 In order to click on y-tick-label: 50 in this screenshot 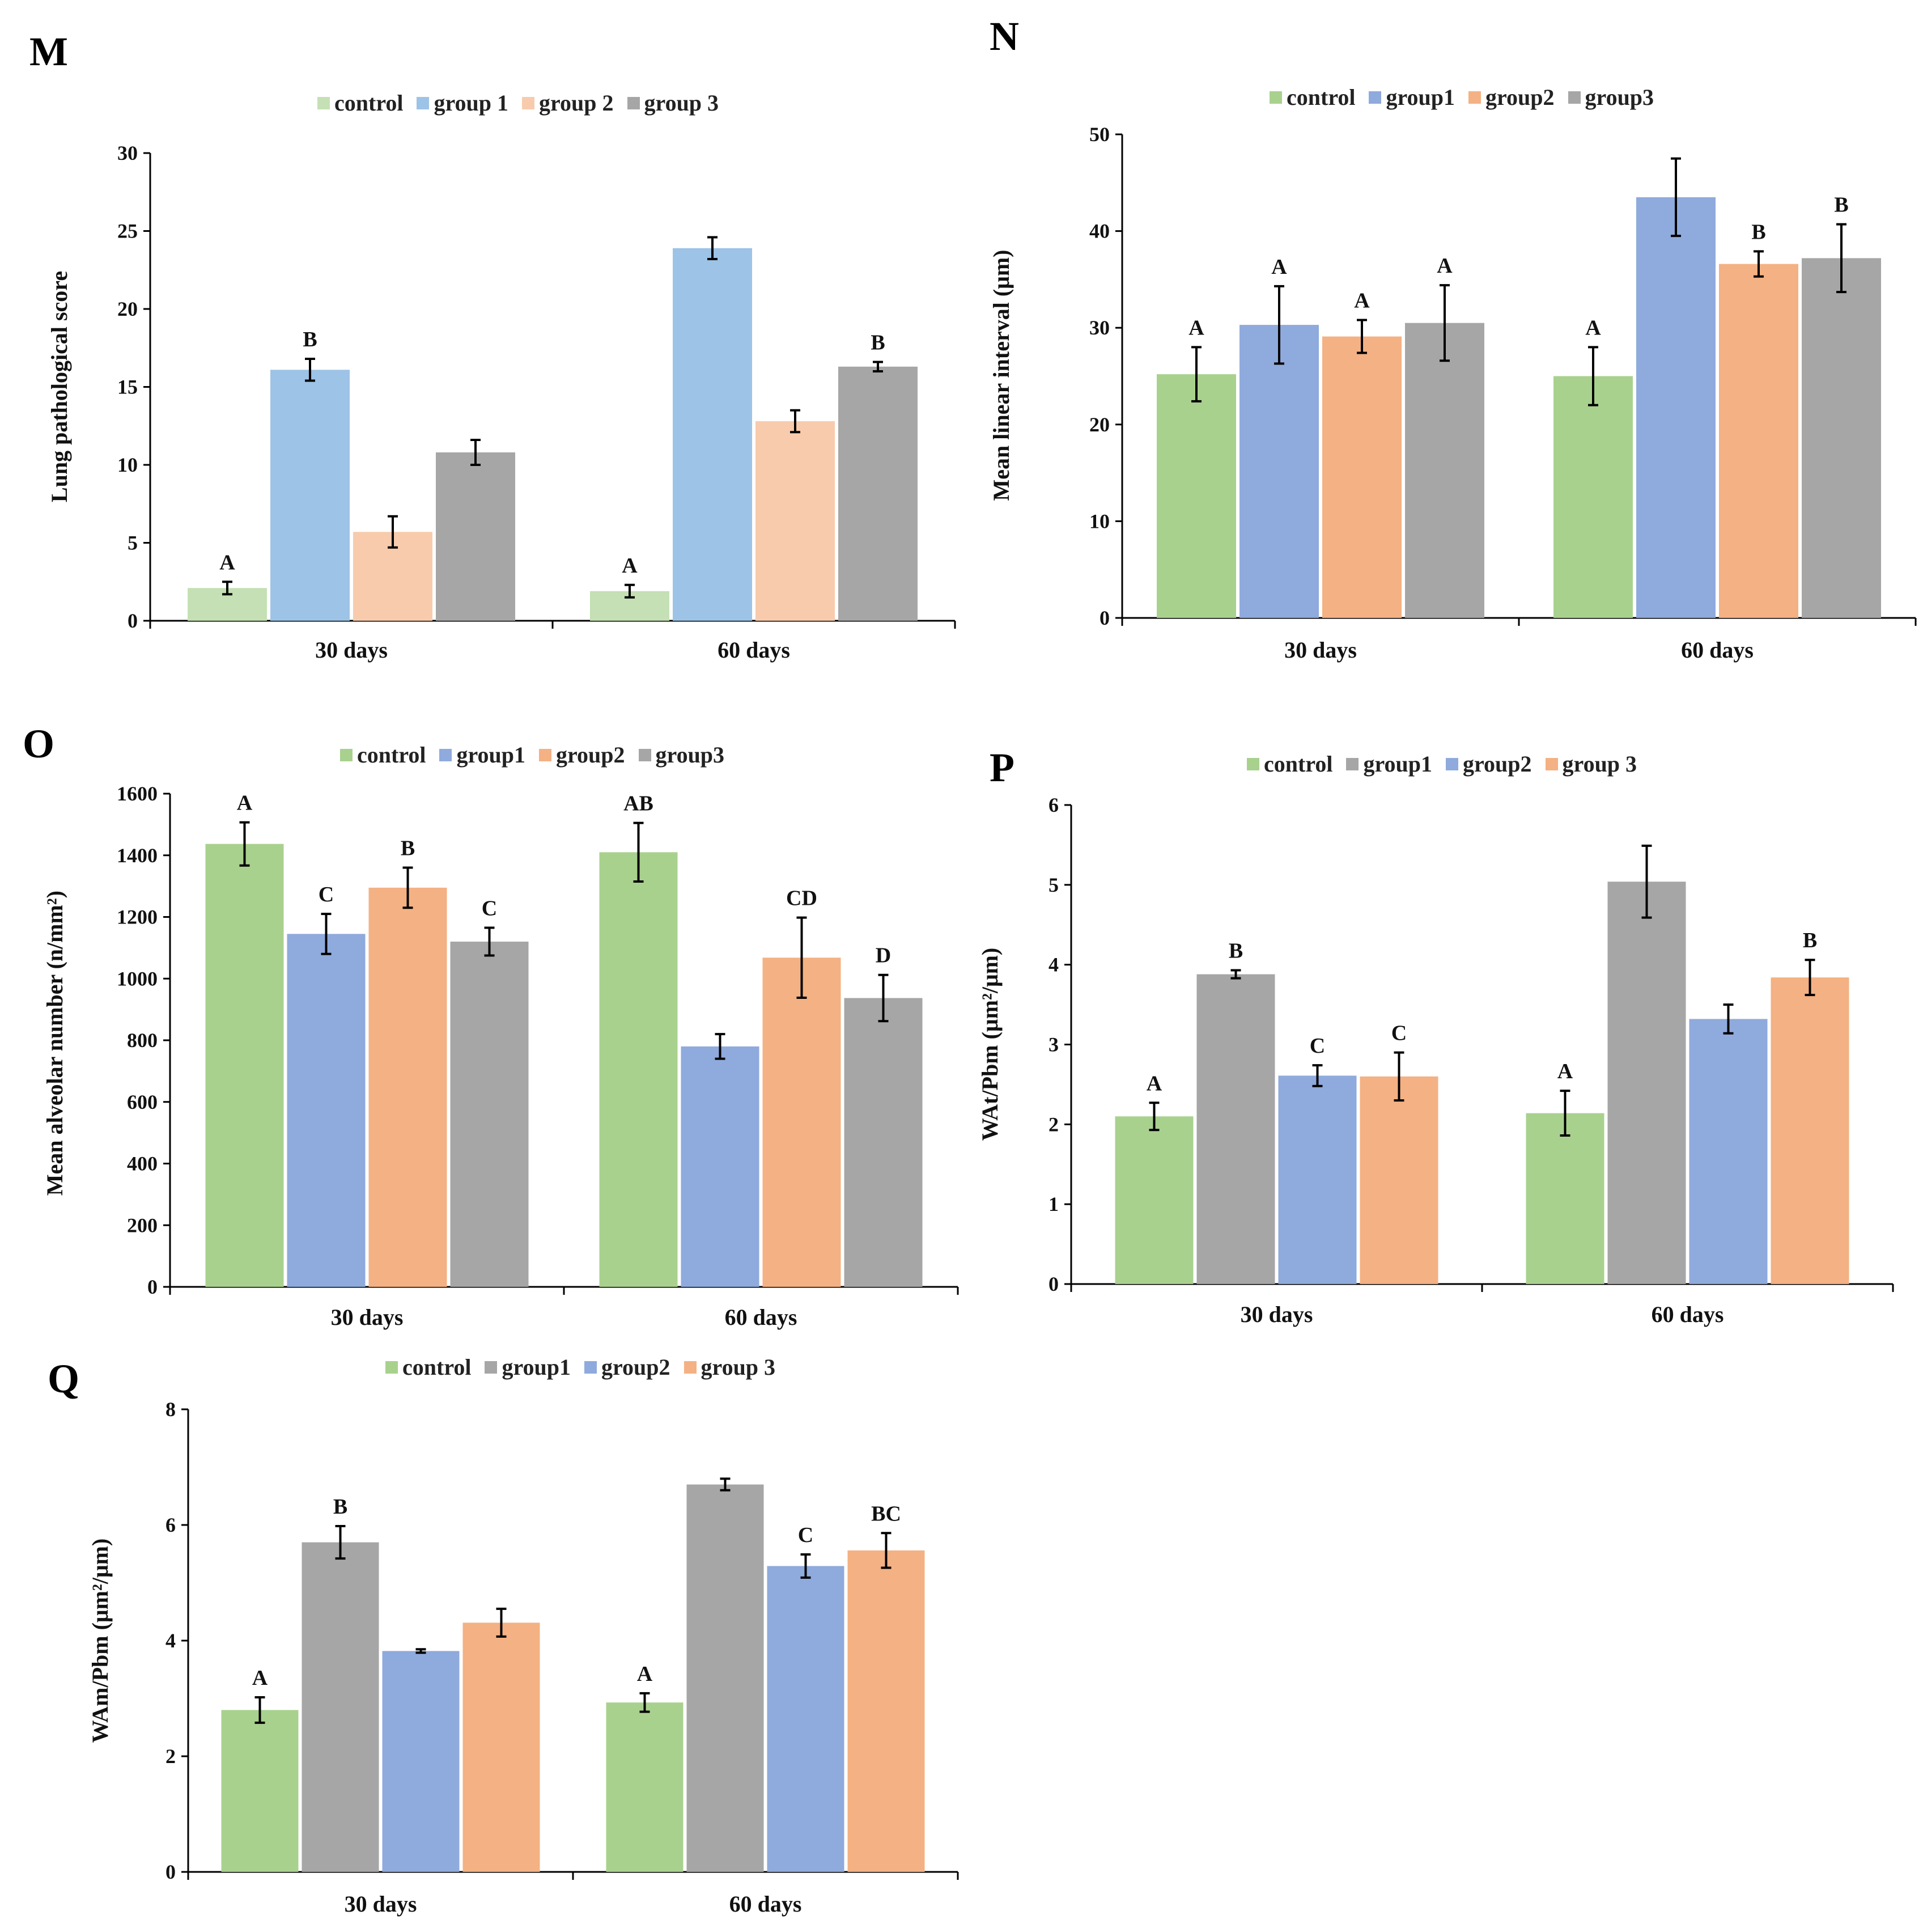, I will do `click(1099, 134)`.